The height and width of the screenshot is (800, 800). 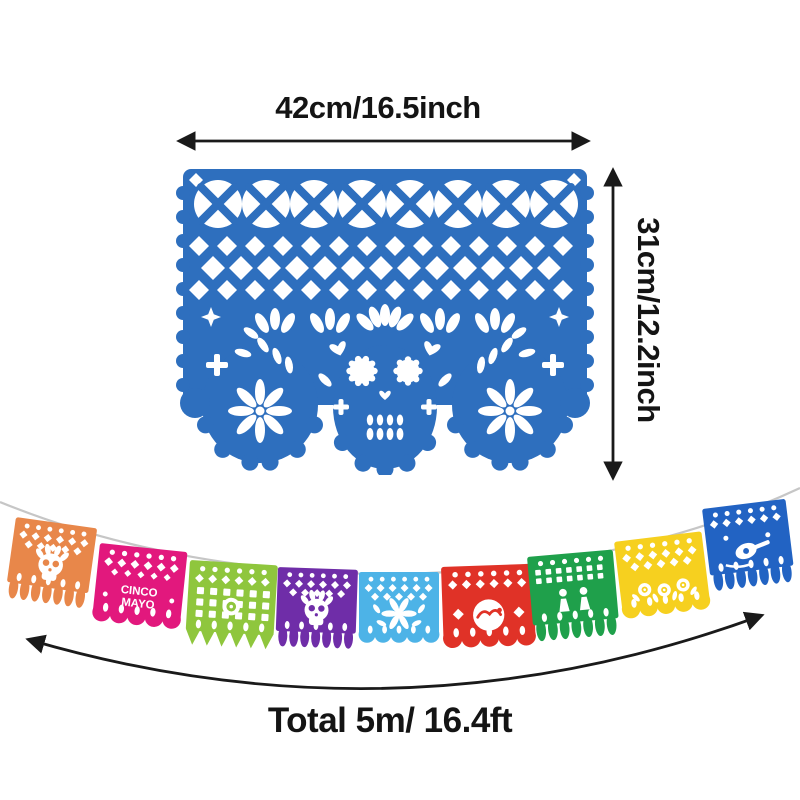 I want to click on banner-panel-purple-skull-panel, so click(x=316, y=608).